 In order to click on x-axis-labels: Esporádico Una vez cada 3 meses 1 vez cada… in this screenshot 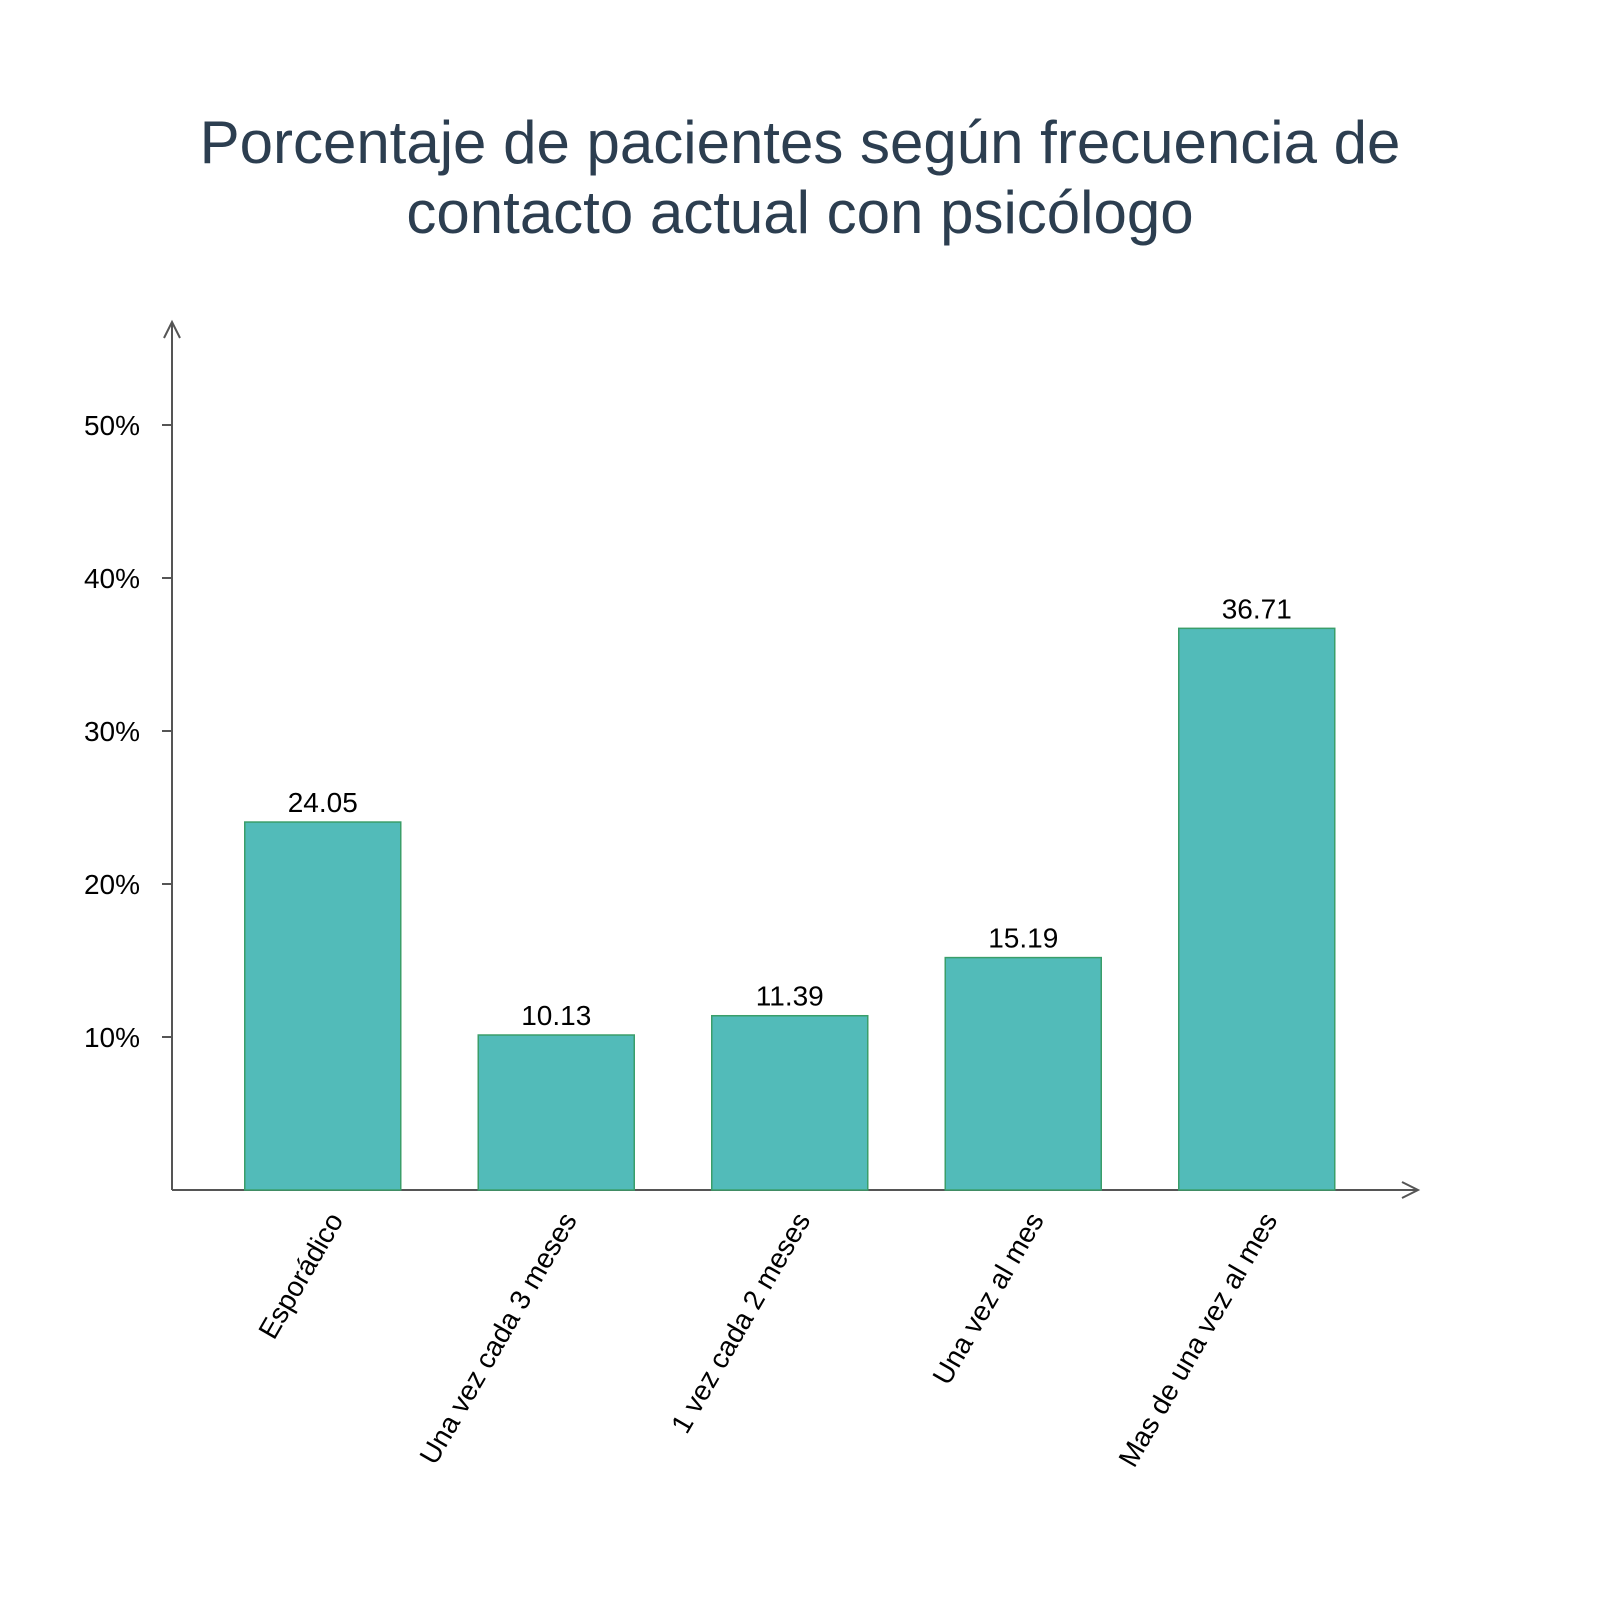, I will do `click(767, 1339)`.